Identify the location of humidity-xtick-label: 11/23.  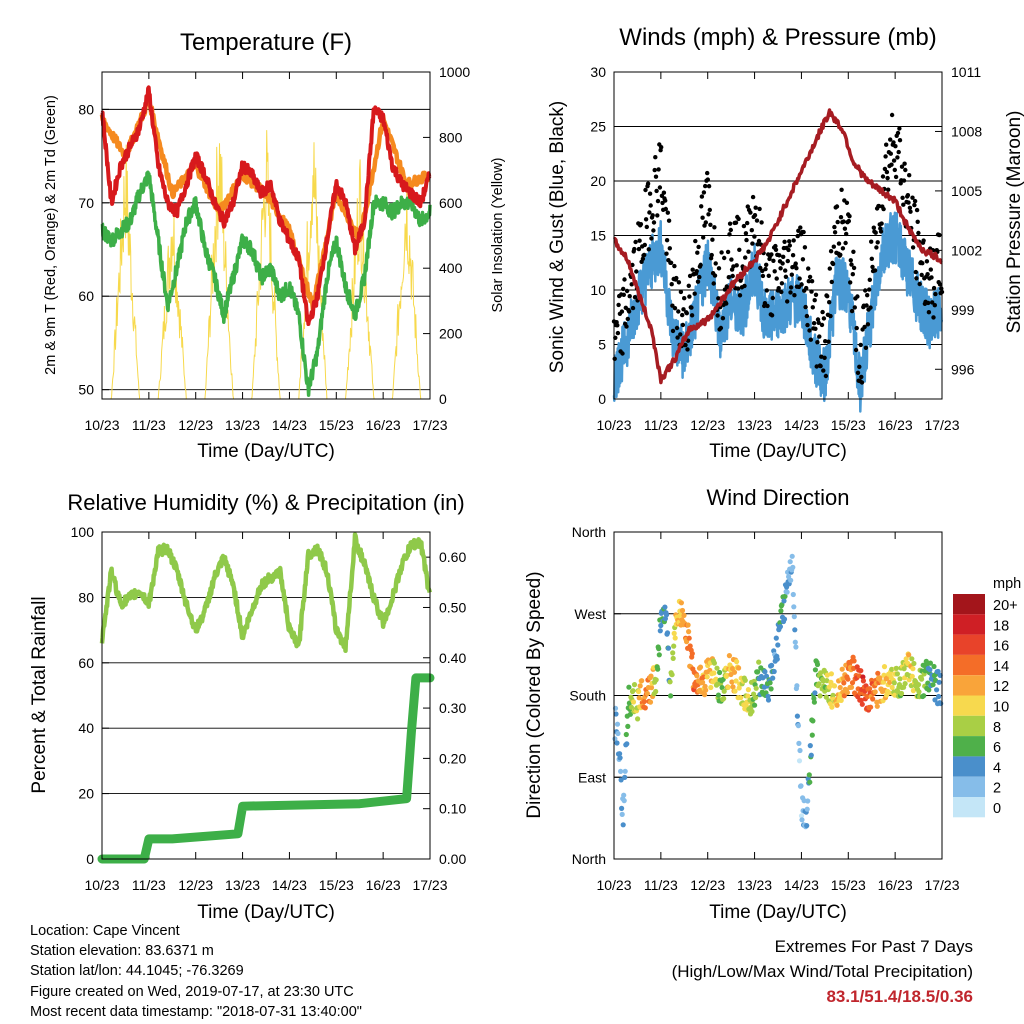
(149, 885).